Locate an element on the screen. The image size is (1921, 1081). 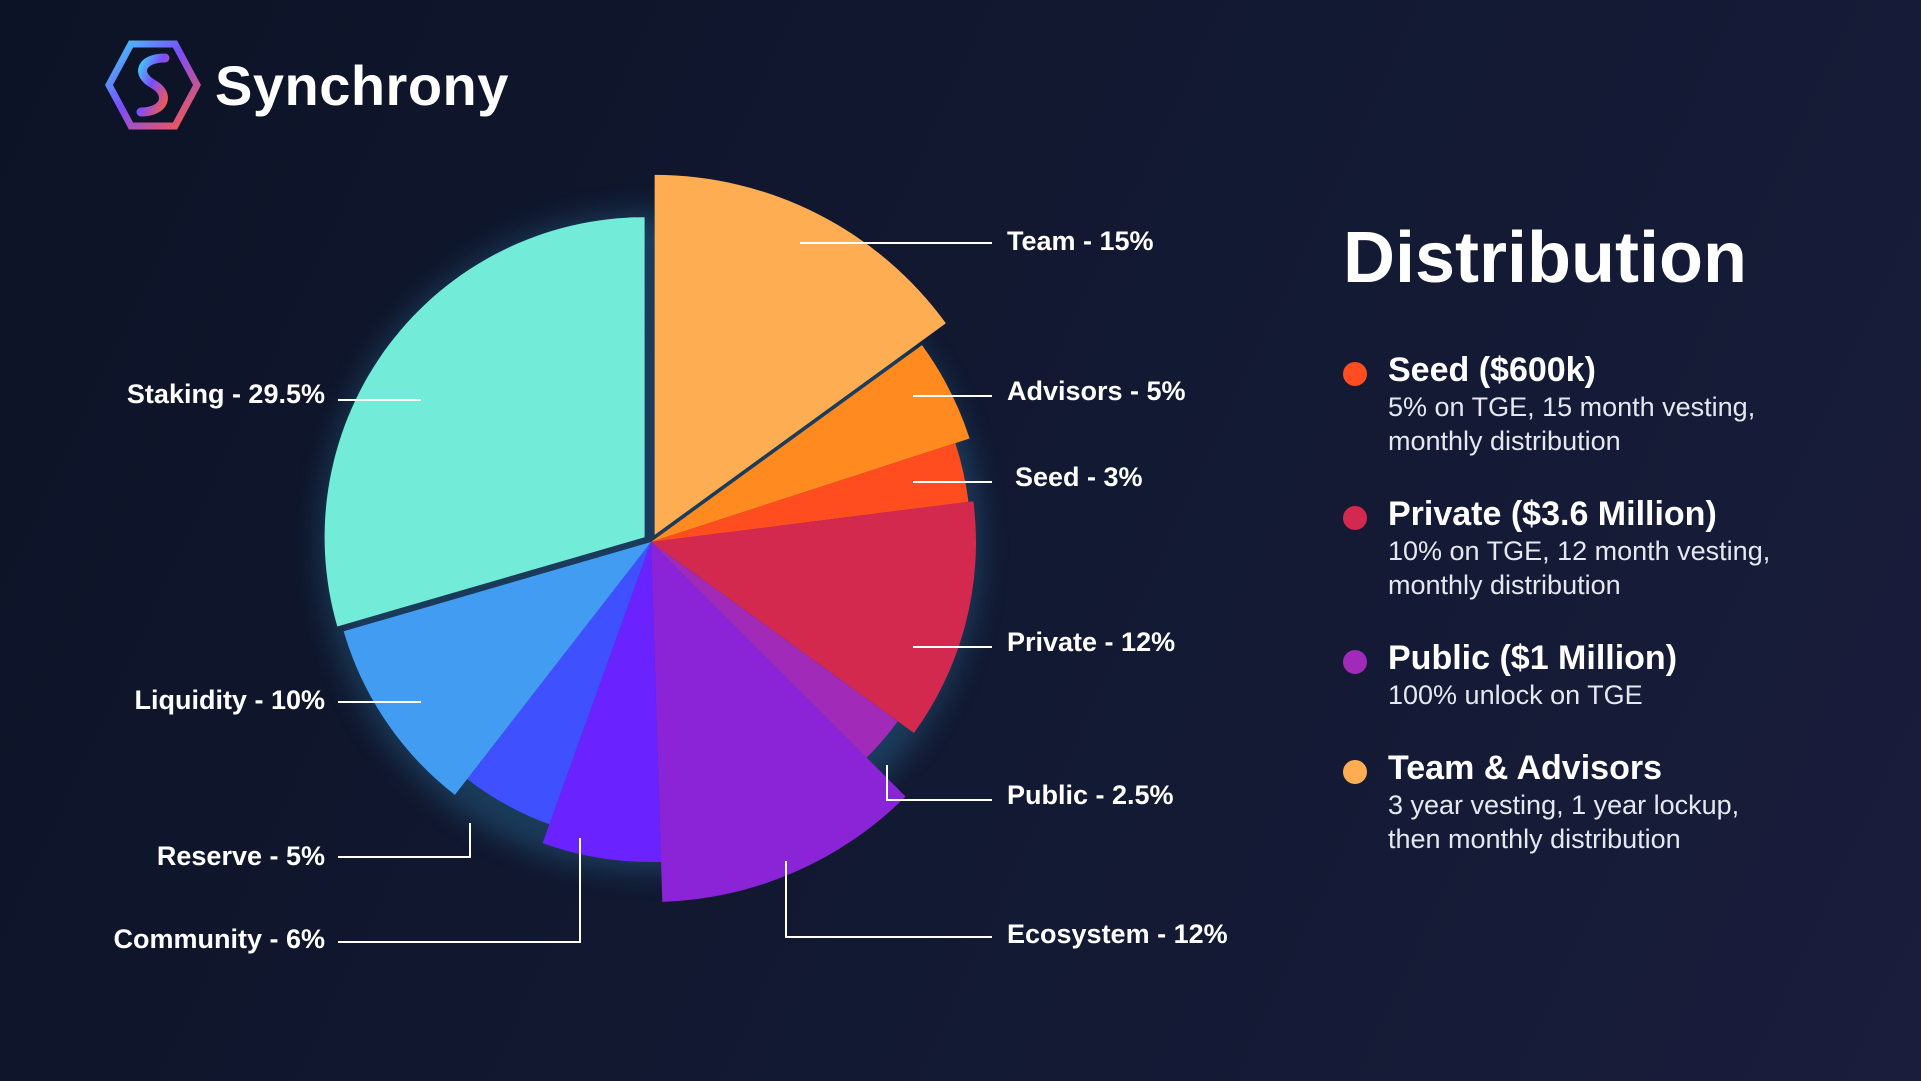
slice-label-liquidity: Liquidity - 10% is located at coordinates (229, 700).